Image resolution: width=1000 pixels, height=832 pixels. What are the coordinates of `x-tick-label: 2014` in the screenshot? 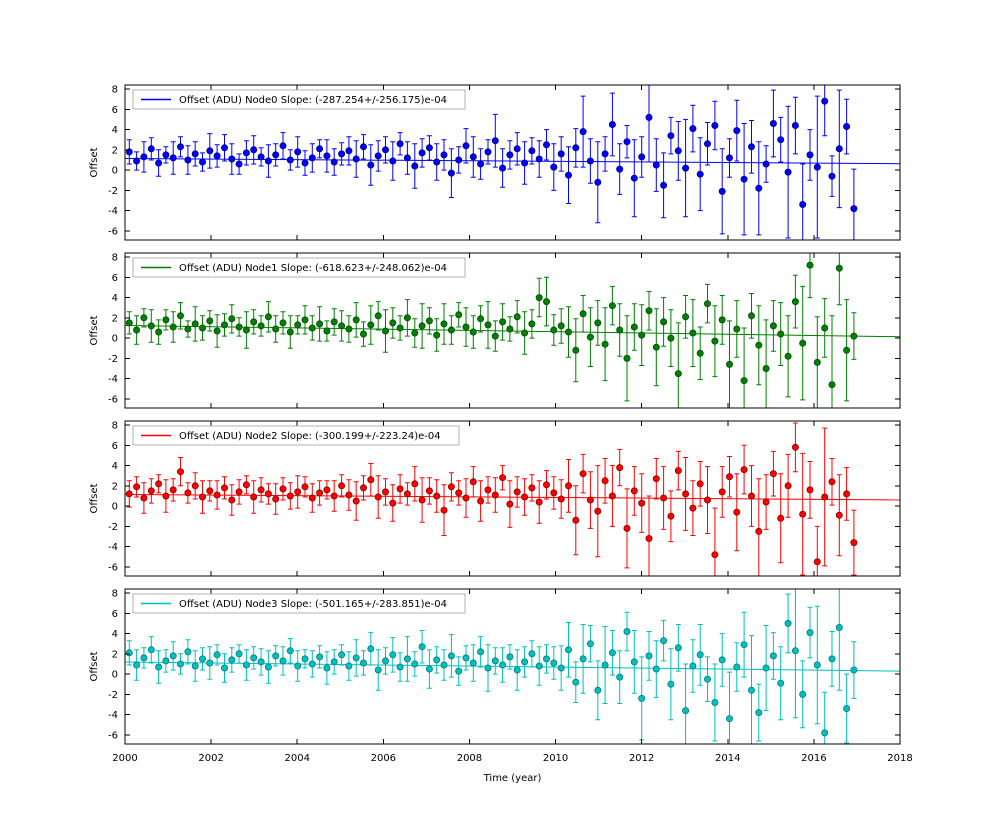 It's located at (727, 758).